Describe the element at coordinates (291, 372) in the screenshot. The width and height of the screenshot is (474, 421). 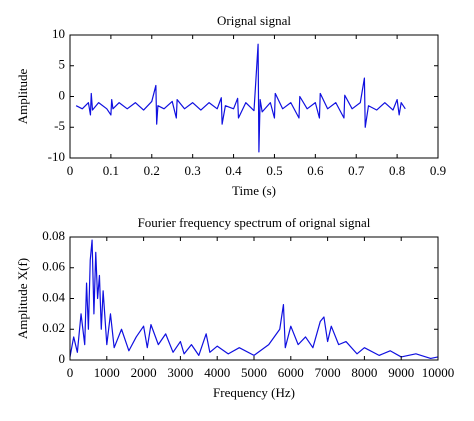
I see `x-tick-label: 6000` at that location.